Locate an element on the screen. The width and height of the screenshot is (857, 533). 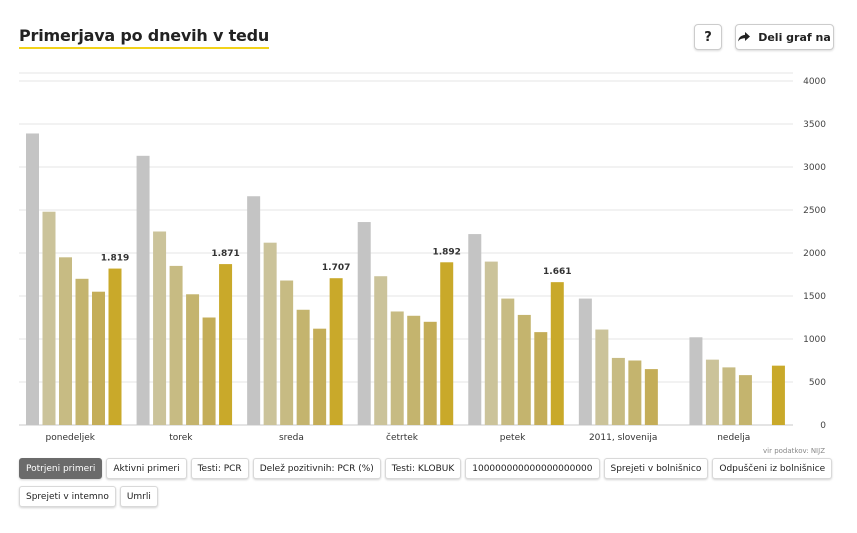
share-arrow-icon is located at coordinates (744, 37).